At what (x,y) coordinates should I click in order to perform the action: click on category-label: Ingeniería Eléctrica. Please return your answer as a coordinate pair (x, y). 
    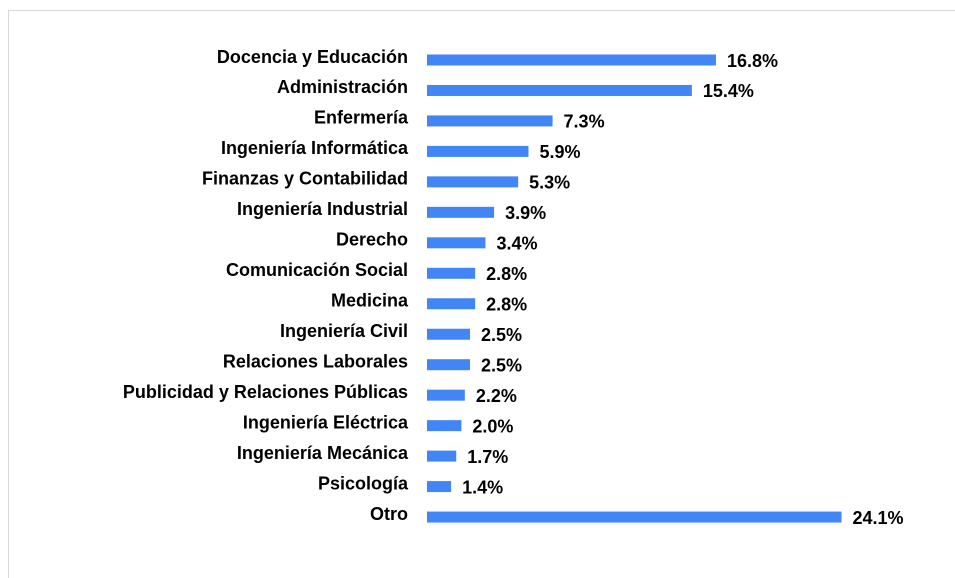
    Looking at the image, I should click on (326, 422).